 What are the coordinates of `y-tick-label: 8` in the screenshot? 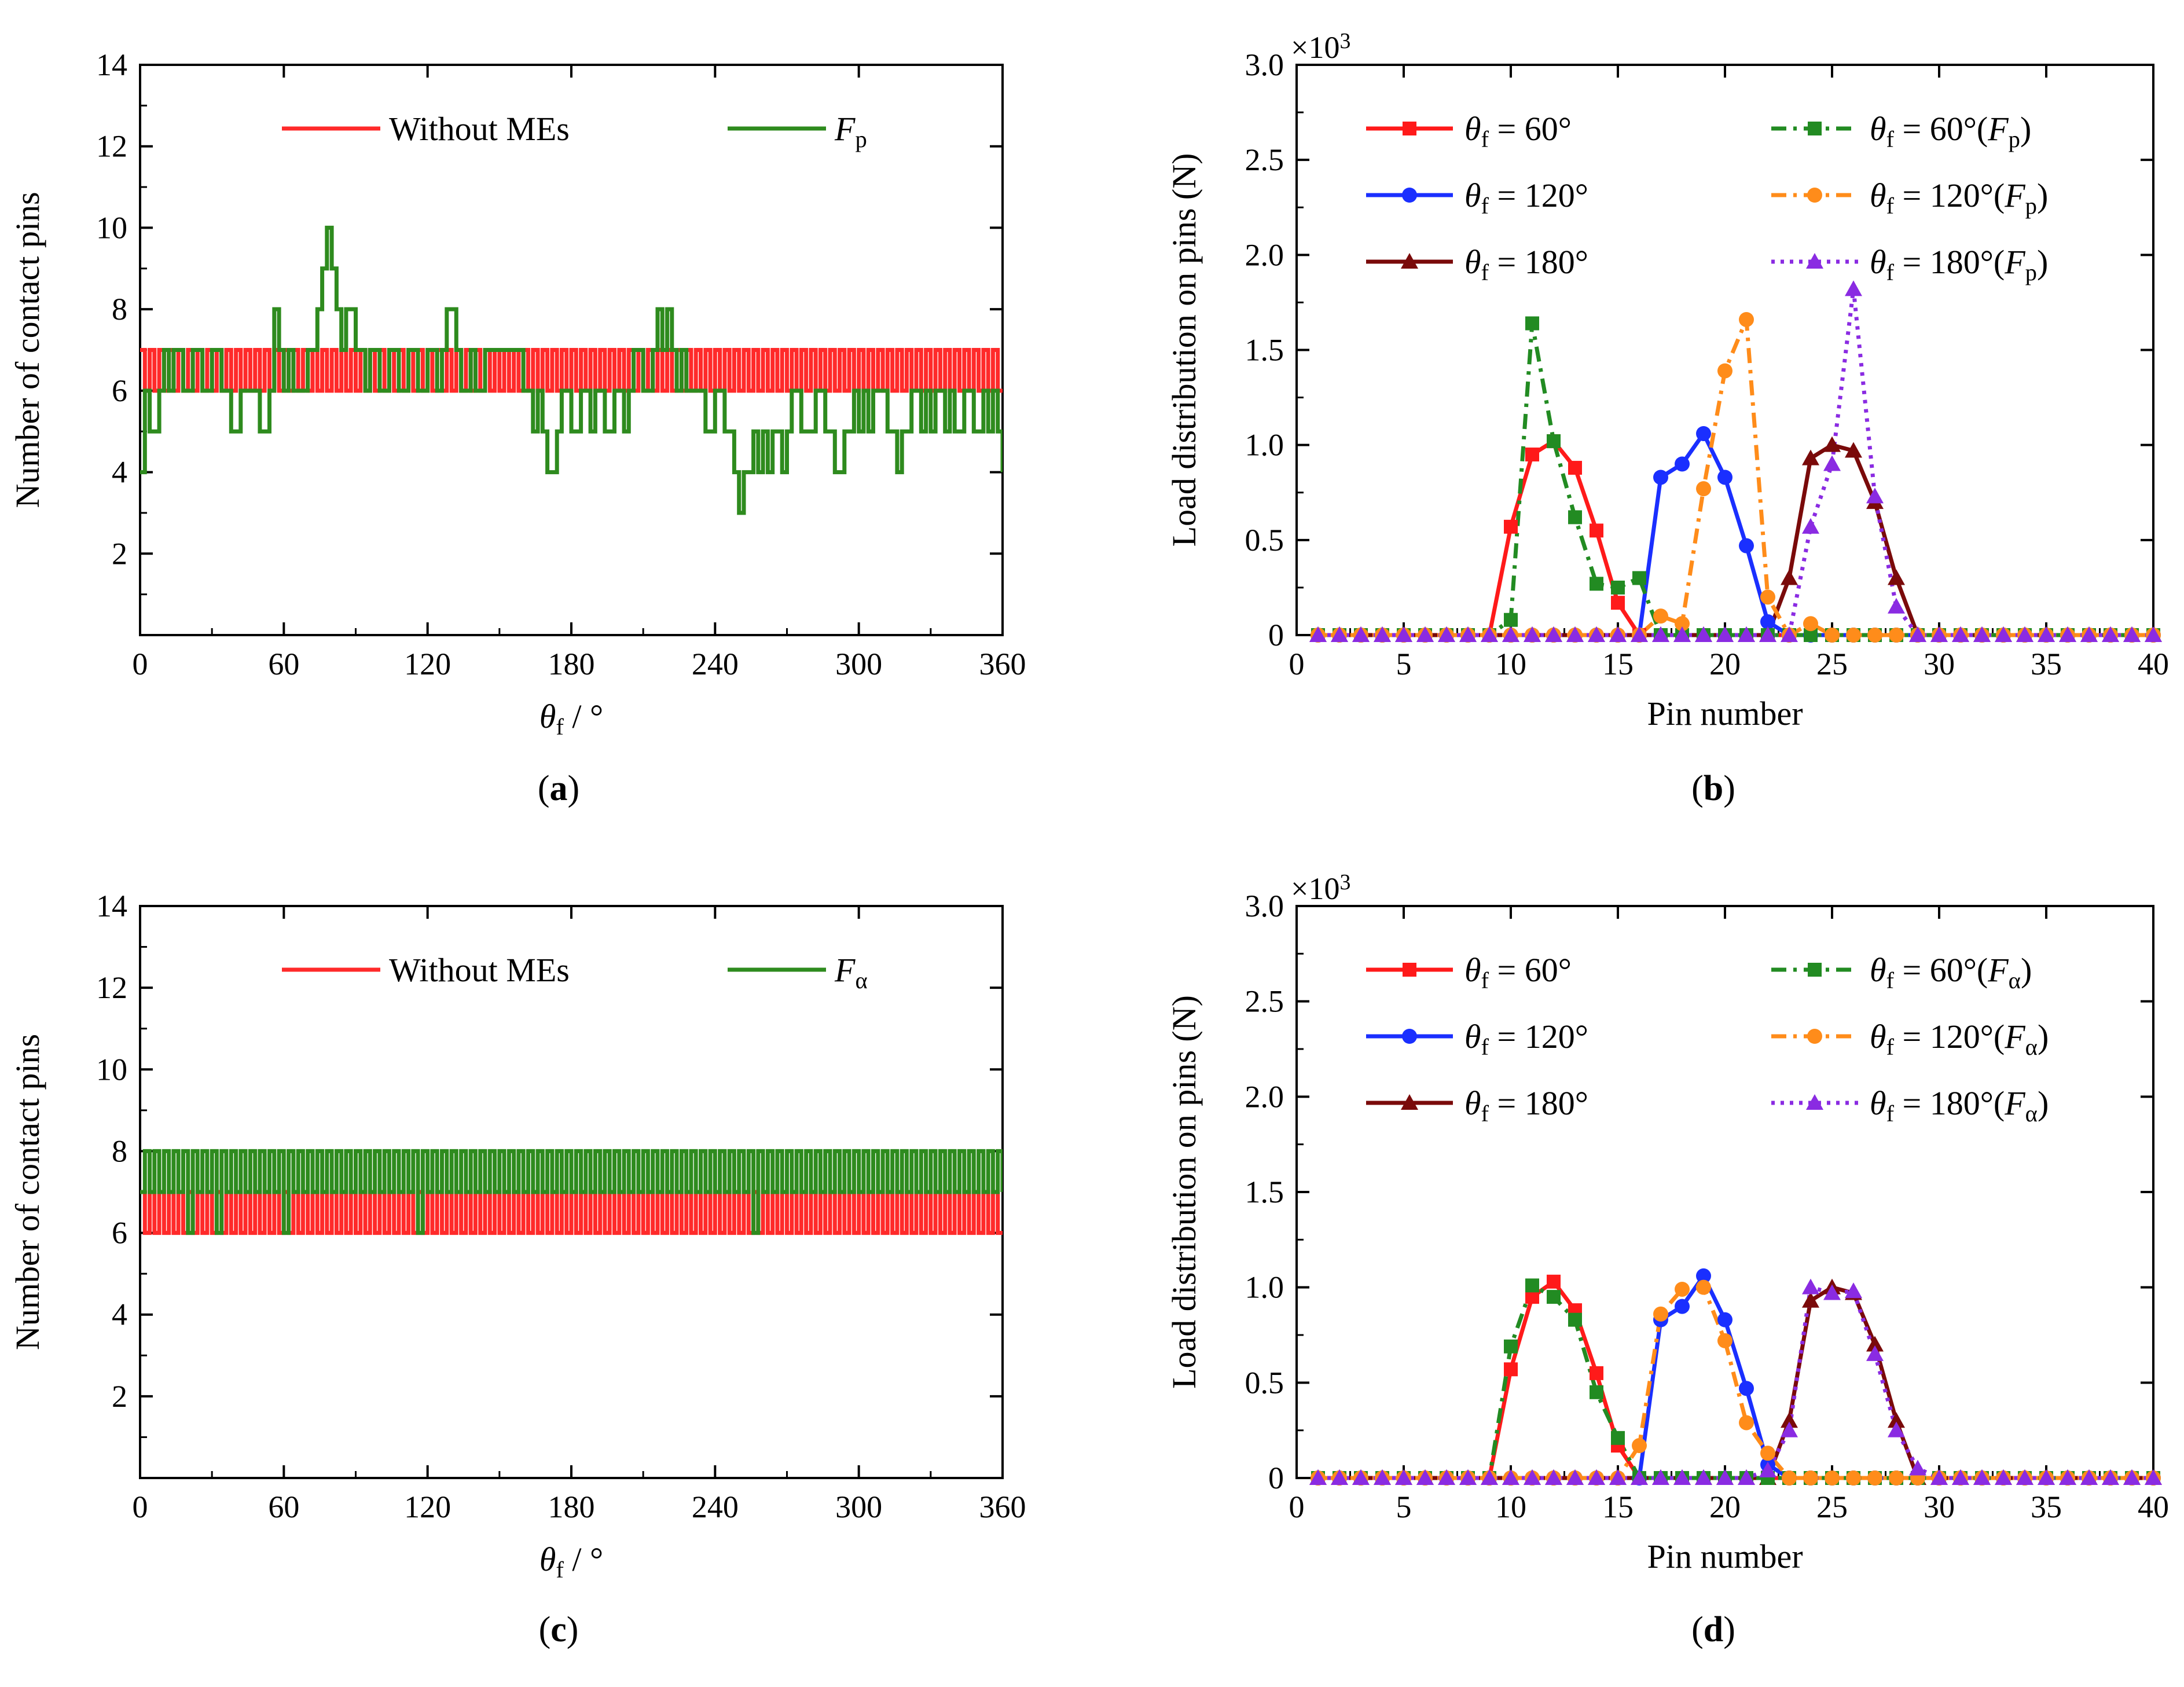 It's located at (120, 309).